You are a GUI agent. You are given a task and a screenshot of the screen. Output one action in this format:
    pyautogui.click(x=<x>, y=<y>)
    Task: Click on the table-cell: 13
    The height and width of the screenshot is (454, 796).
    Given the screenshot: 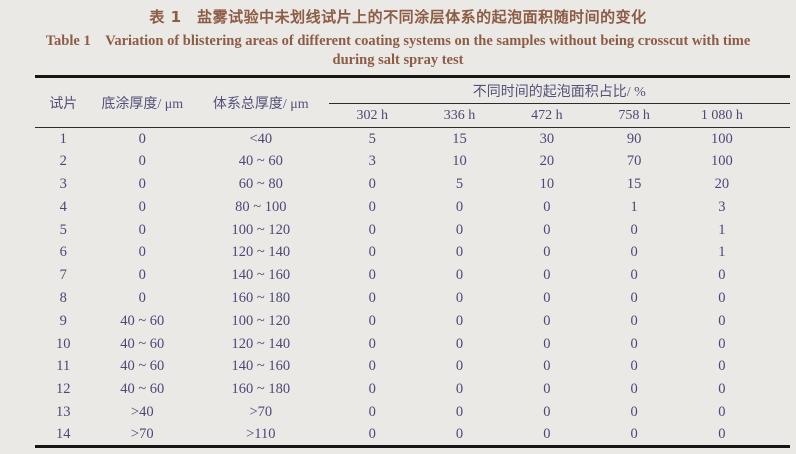 What is the action you would take?
    pyautogui.click(x=63, y=411)
    